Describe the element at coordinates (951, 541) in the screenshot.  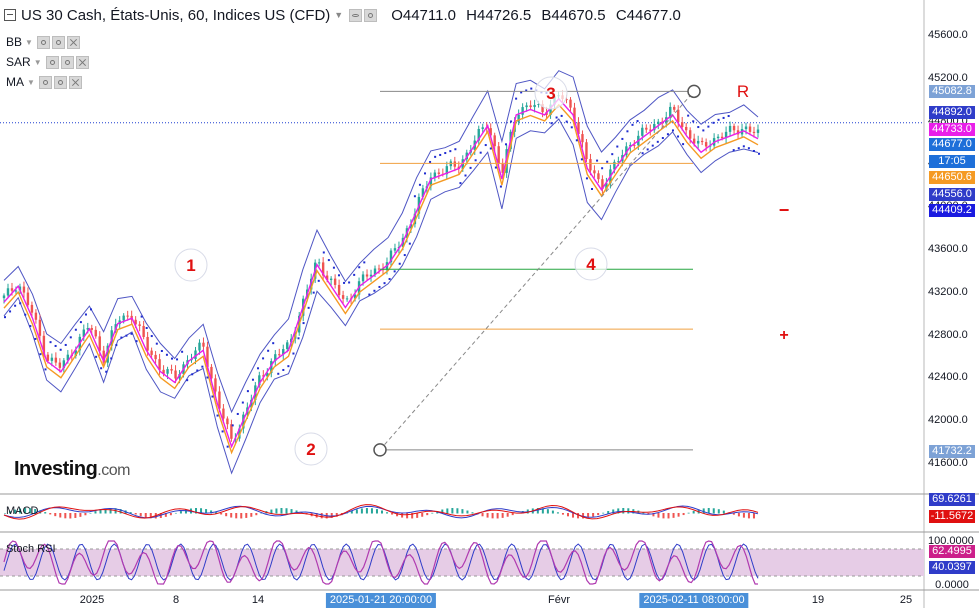
I see `stoch-axis-top: 100.0000` at that location.